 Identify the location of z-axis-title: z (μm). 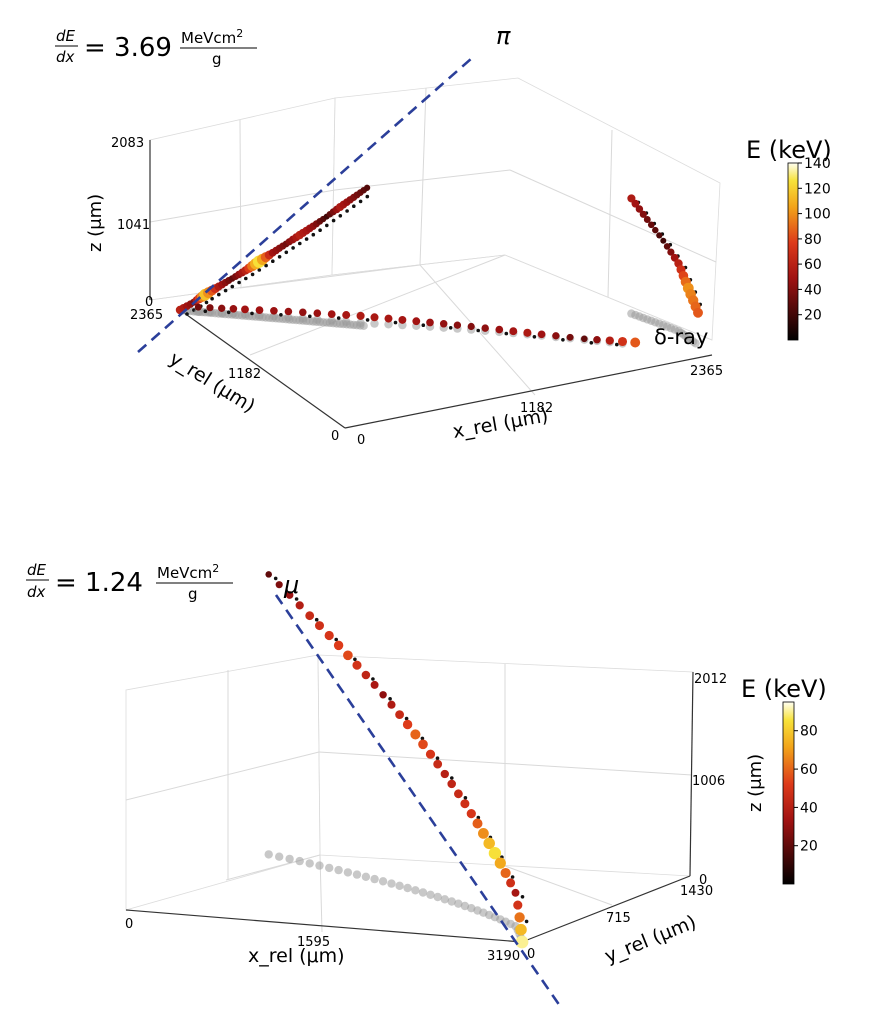
(95, 223).